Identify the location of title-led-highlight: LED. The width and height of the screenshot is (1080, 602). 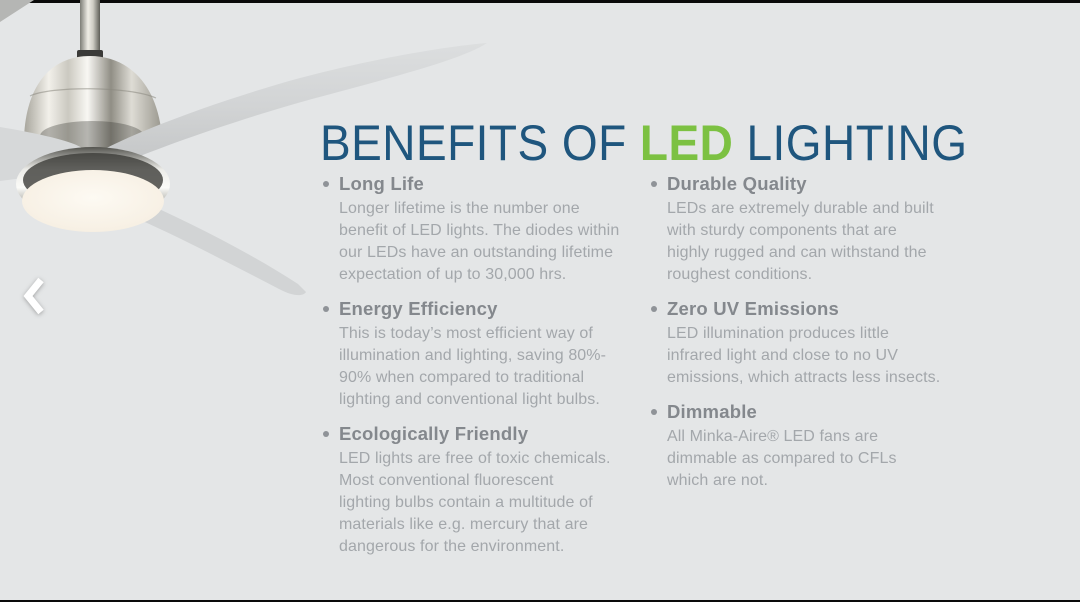
(686, 143).